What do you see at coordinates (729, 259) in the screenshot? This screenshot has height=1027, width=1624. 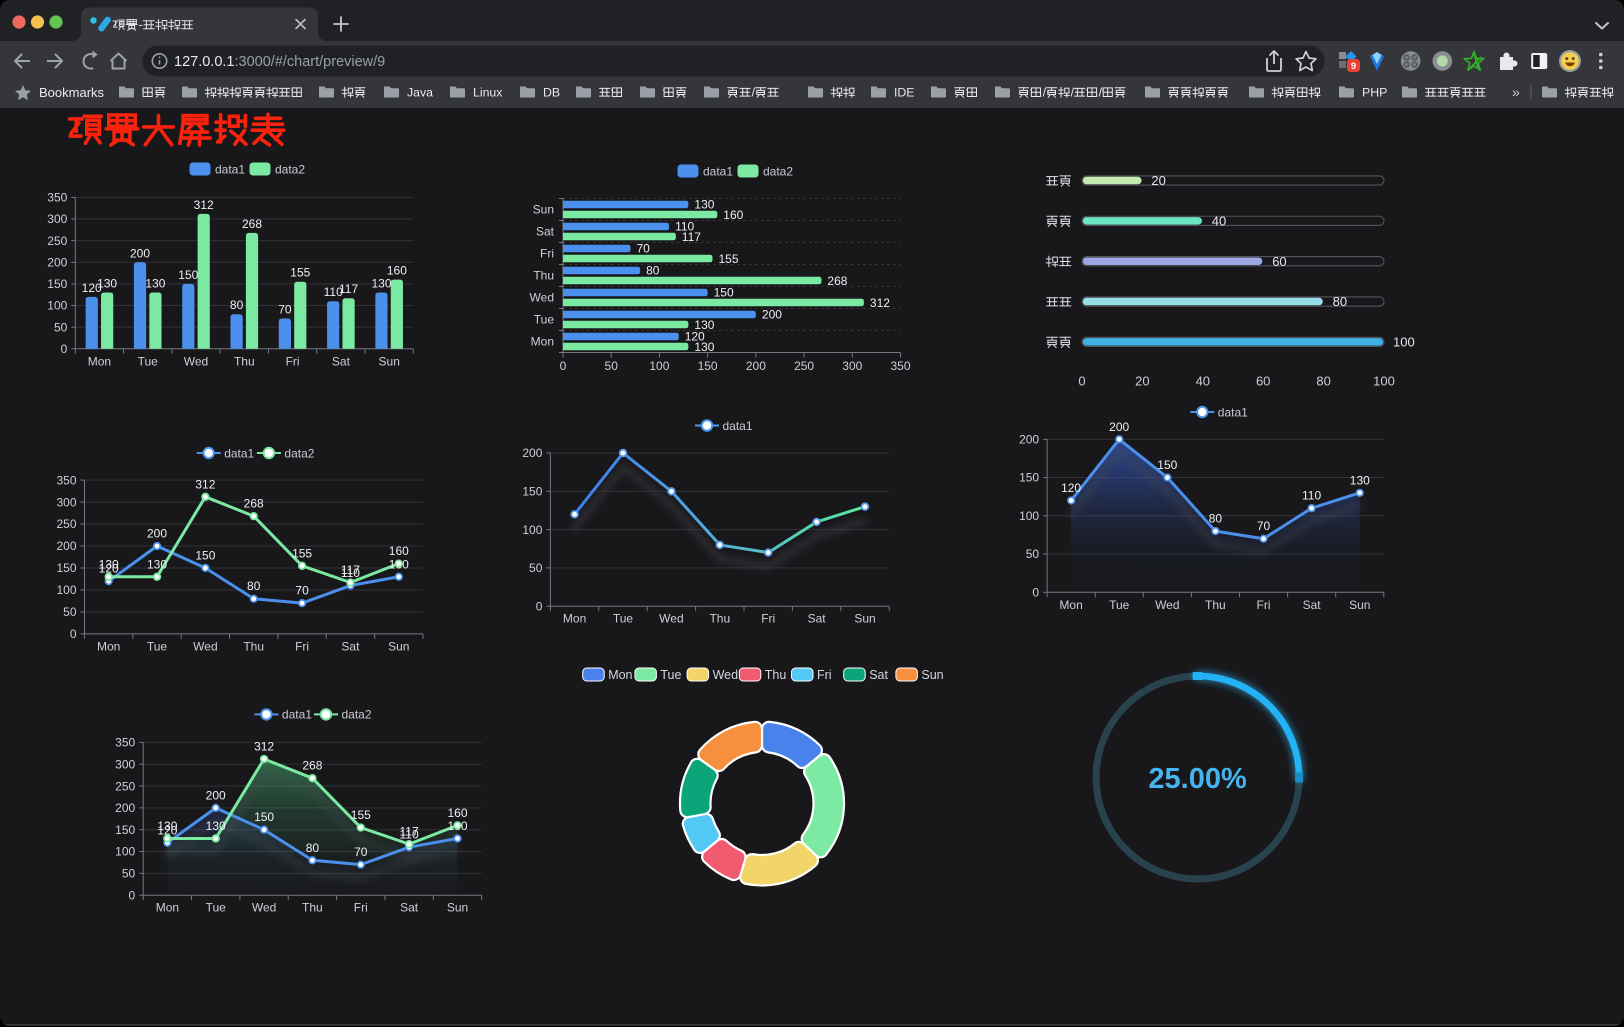 I see `svg-text: 155` at bounding box center [729, 259].